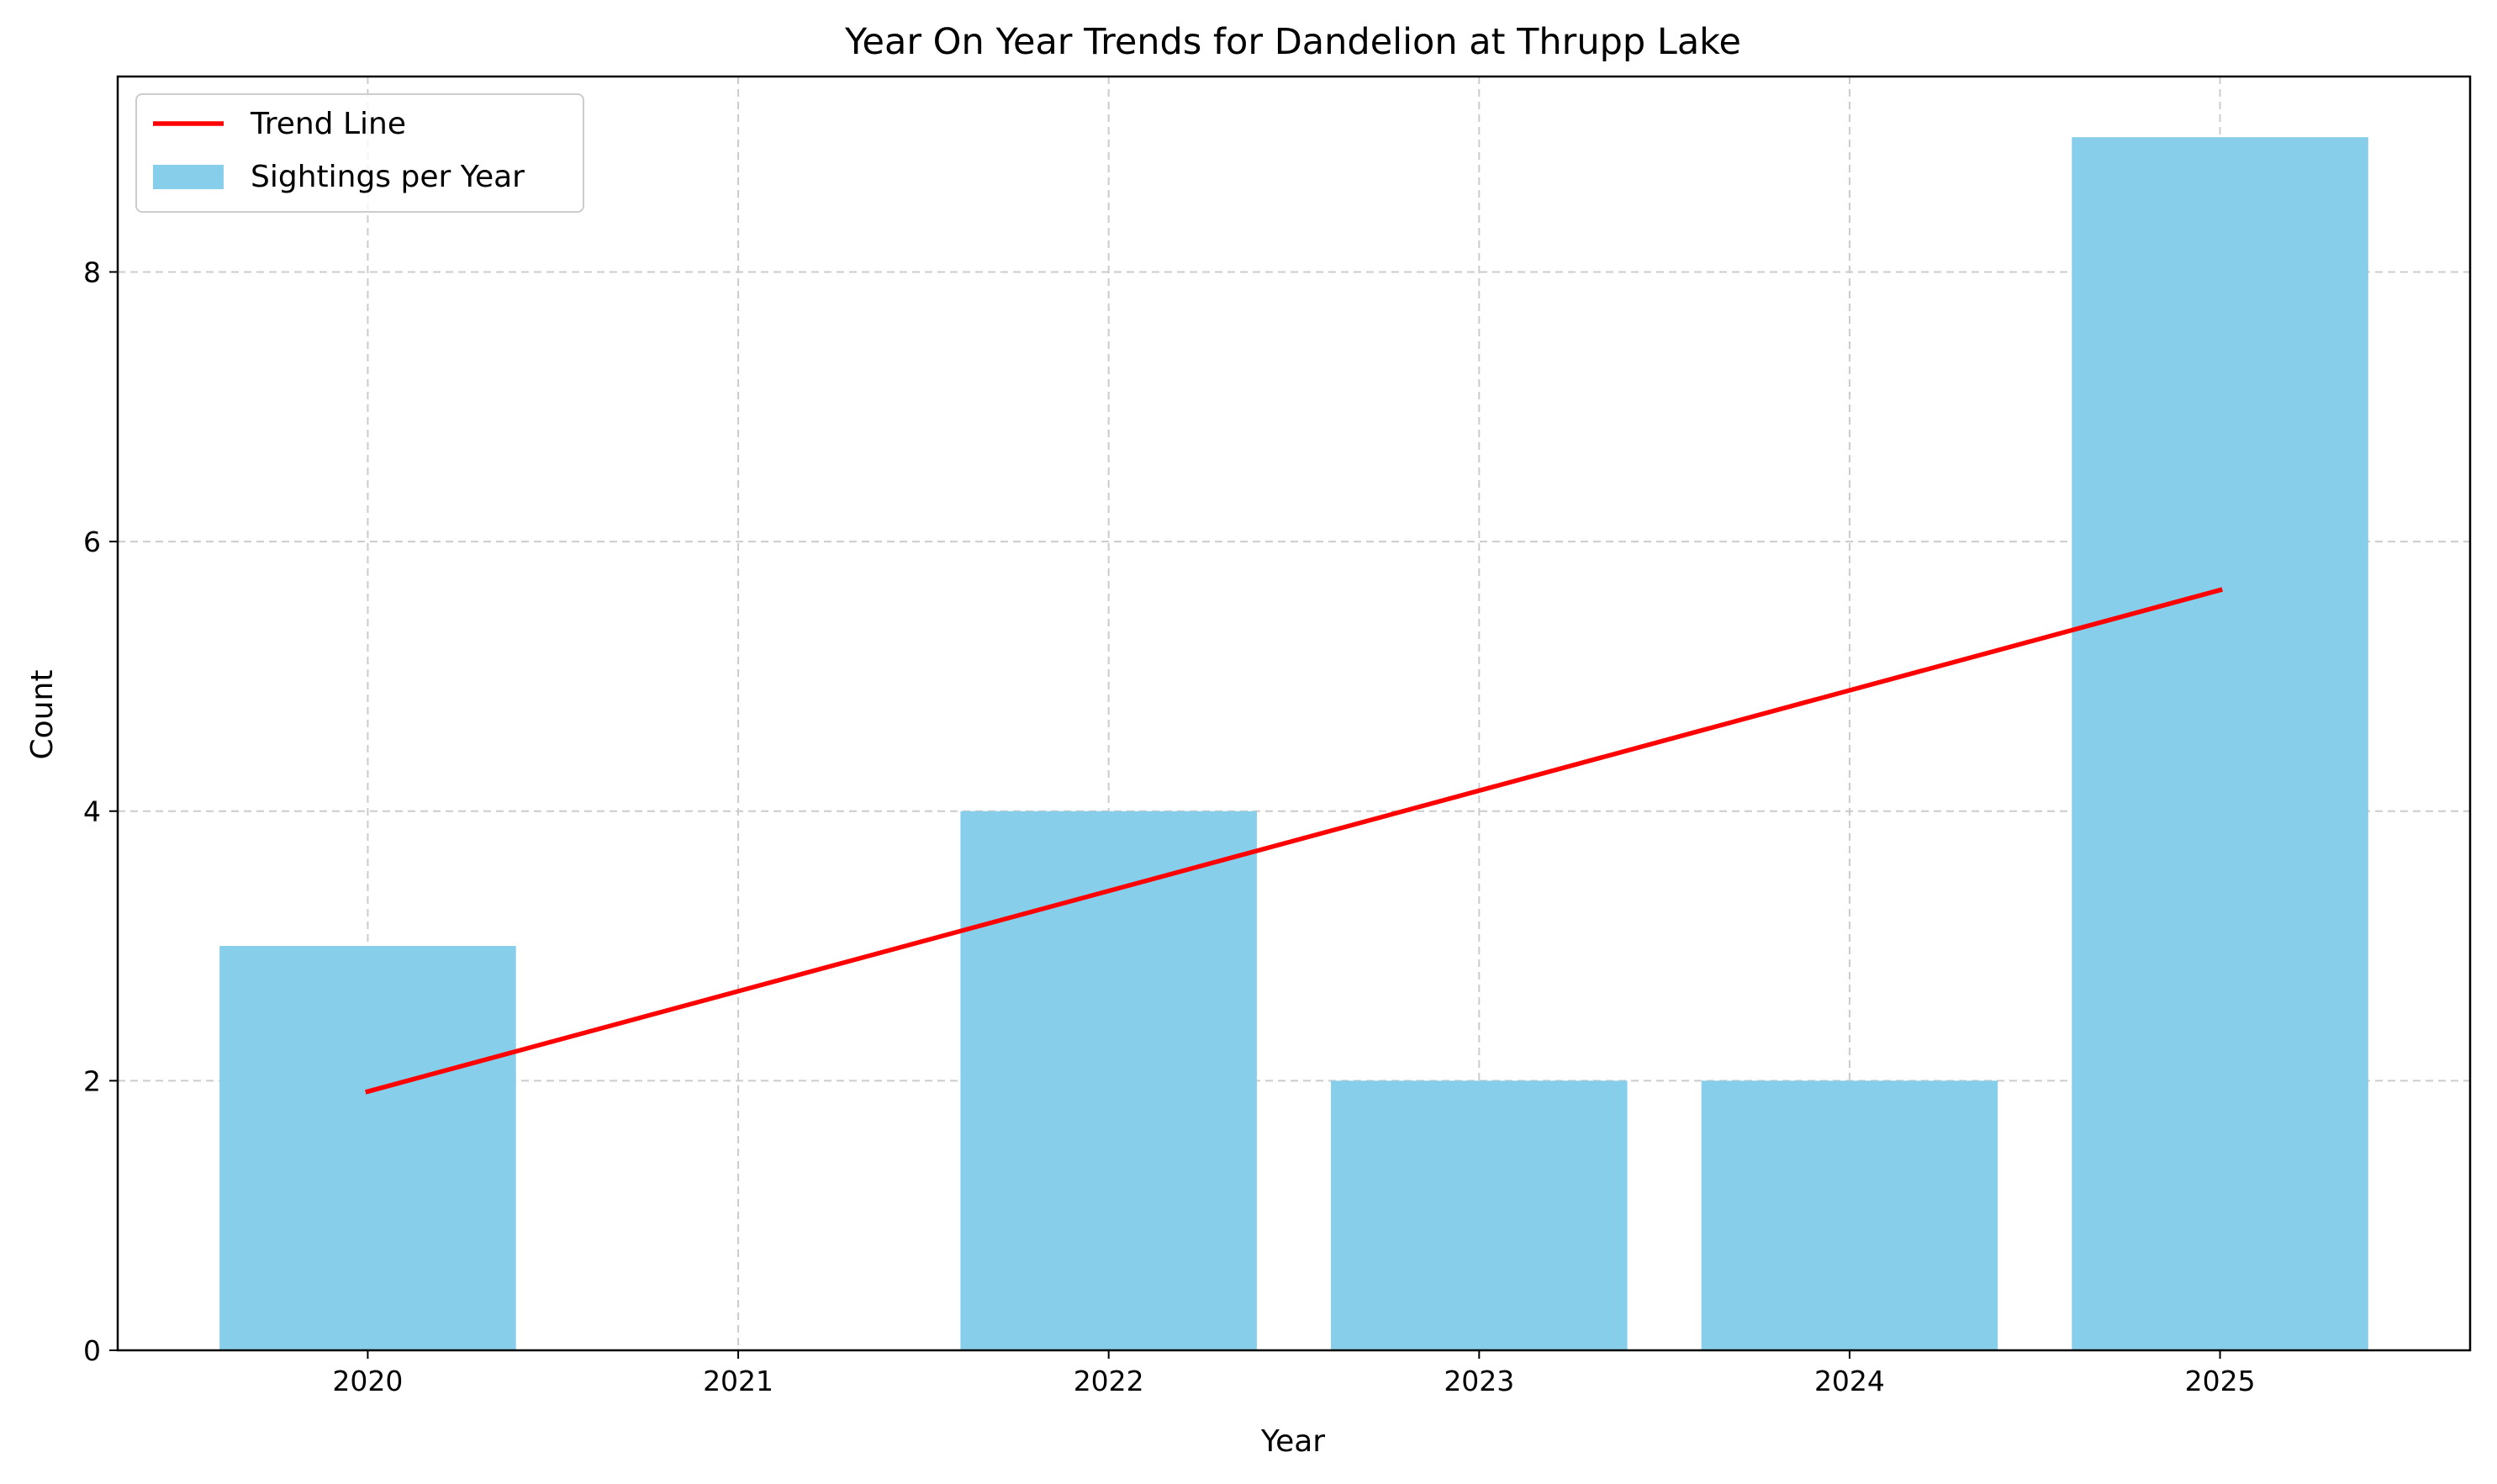 This screenshot has width=2497, height=1484. Describe the element at coordinates (328, 124) in the screenshot. I see `legend-label-trend-line: Trend Line` at that location.